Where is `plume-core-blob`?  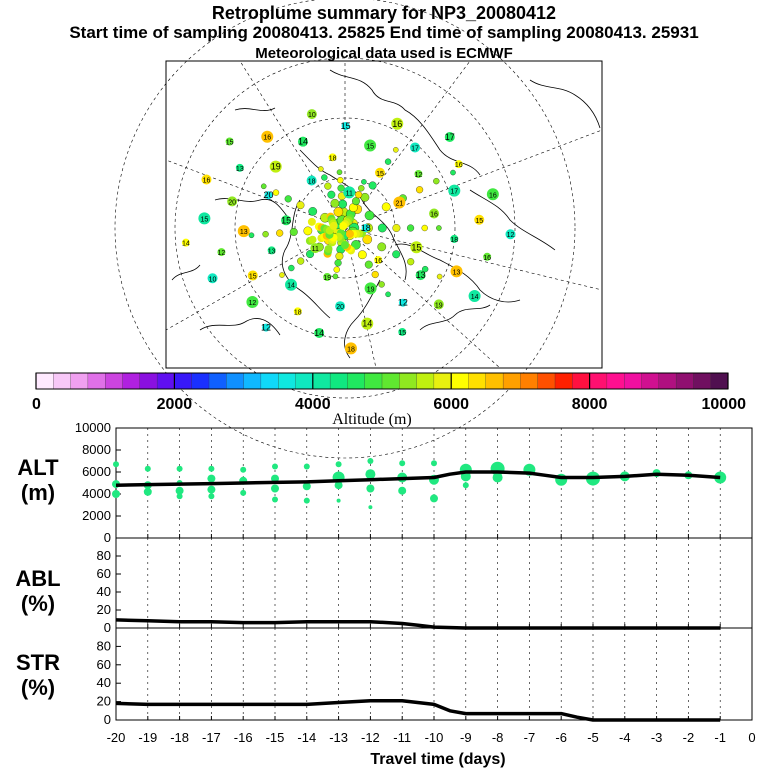 plume-core-blob is located at coordinates (333, 225).